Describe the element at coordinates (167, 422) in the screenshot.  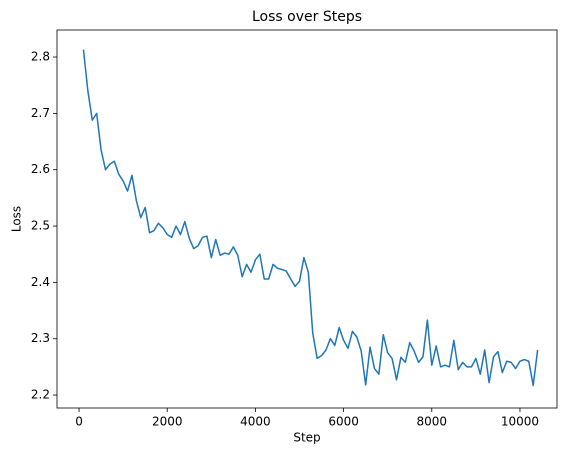
I see `x-tick-label: 2000` at that location.